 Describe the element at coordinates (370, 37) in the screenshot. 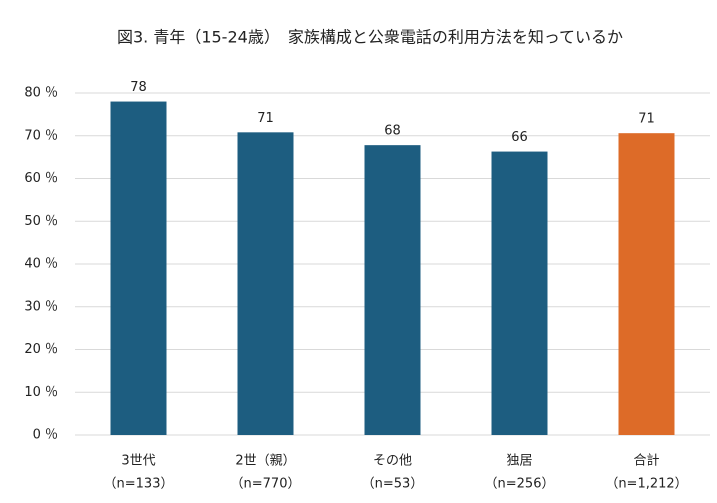

I see `chart-title: 図3. 青年（15-24歳） 家族構成と公衆電話の利用方法を知っているか` at that location.